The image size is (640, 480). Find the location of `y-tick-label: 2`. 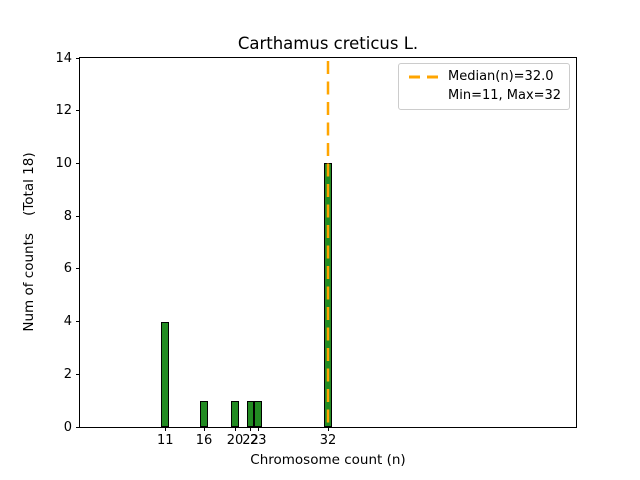

y-tick-label: 2 is located at coordinates (67, 374).